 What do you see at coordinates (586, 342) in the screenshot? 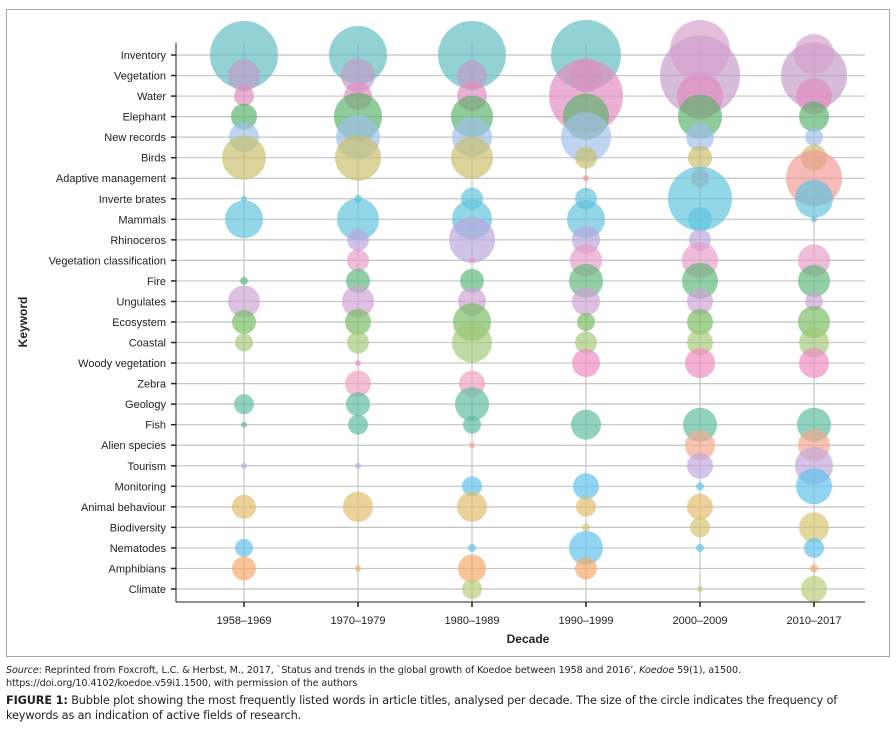
I see `bubble-coastal-1990–1999` at bounding box center [586, 342].